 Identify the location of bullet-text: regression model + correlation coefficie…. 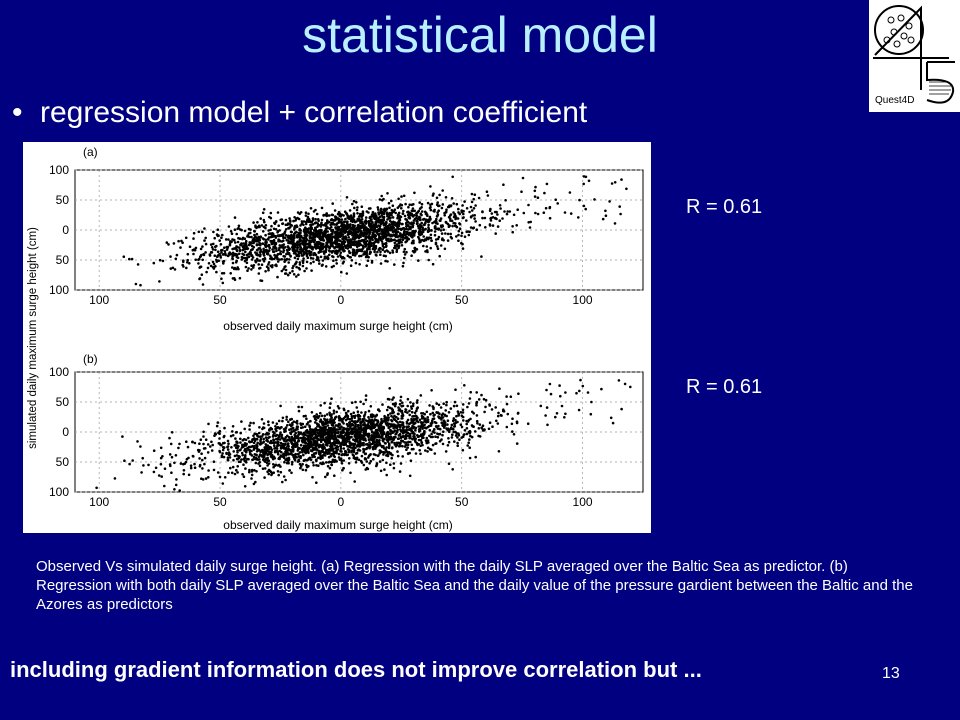
(314, 112).